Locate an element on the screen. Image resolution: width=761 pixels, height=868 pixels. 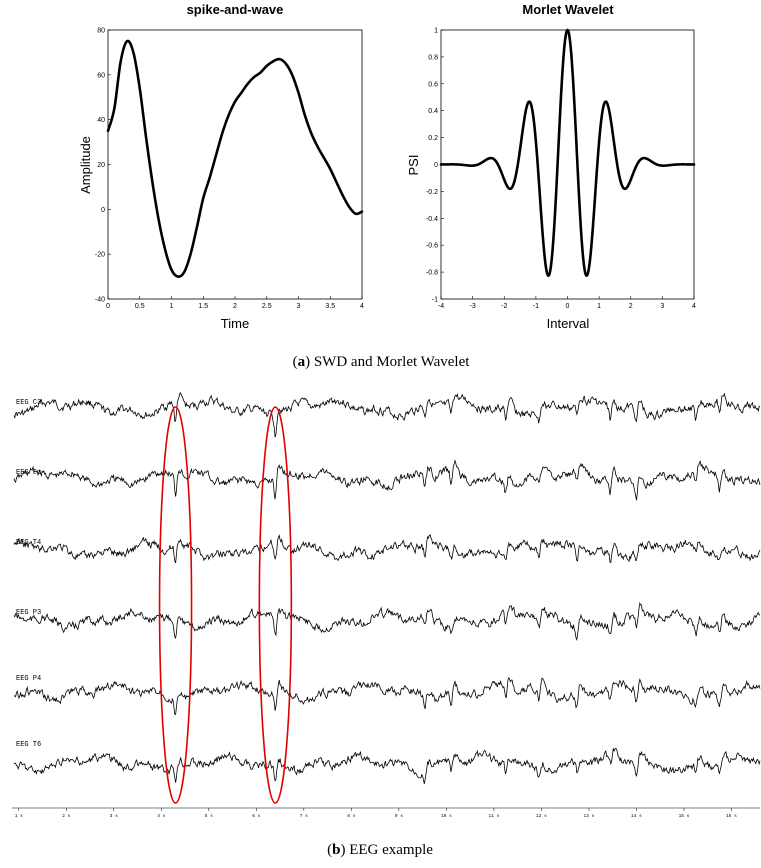
morlet-y-tick-label: 0.2 is located at coordinates (433, 138).